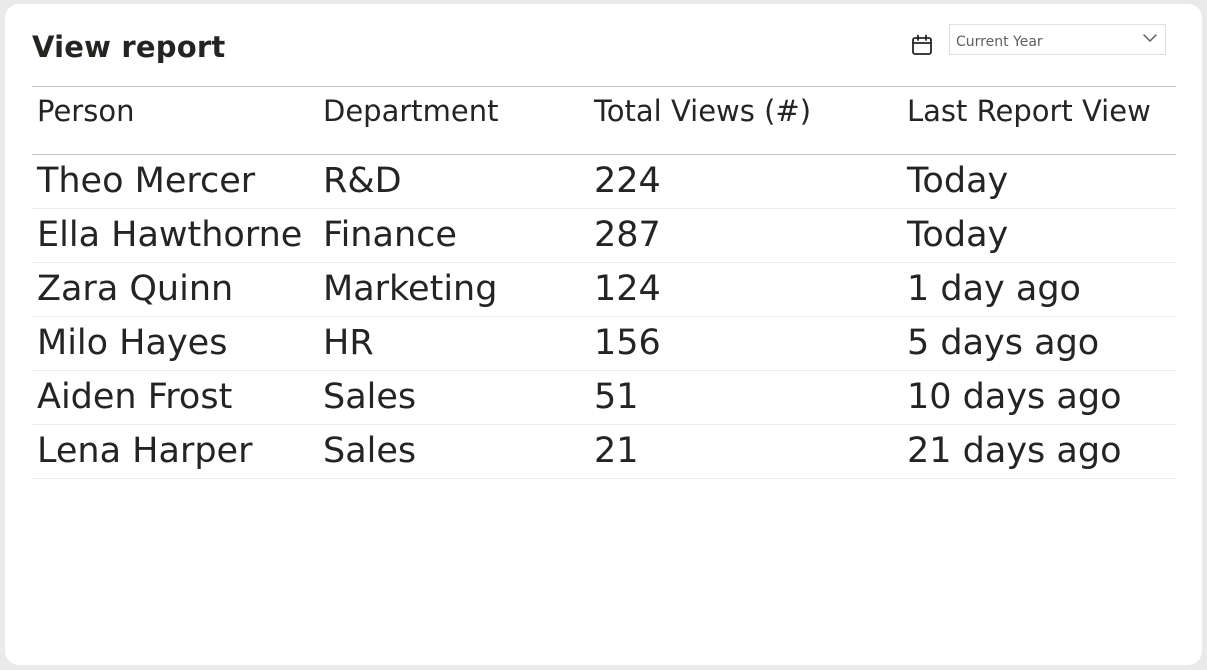  I want to click on date-range-value: Current Year, so click(999, 42).